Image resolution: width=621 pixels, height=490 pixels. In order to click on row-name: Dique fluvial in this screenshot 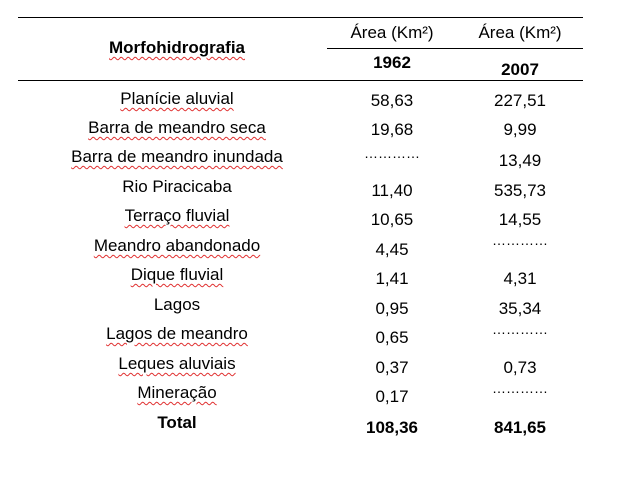, I will do `click(177, 275)`.